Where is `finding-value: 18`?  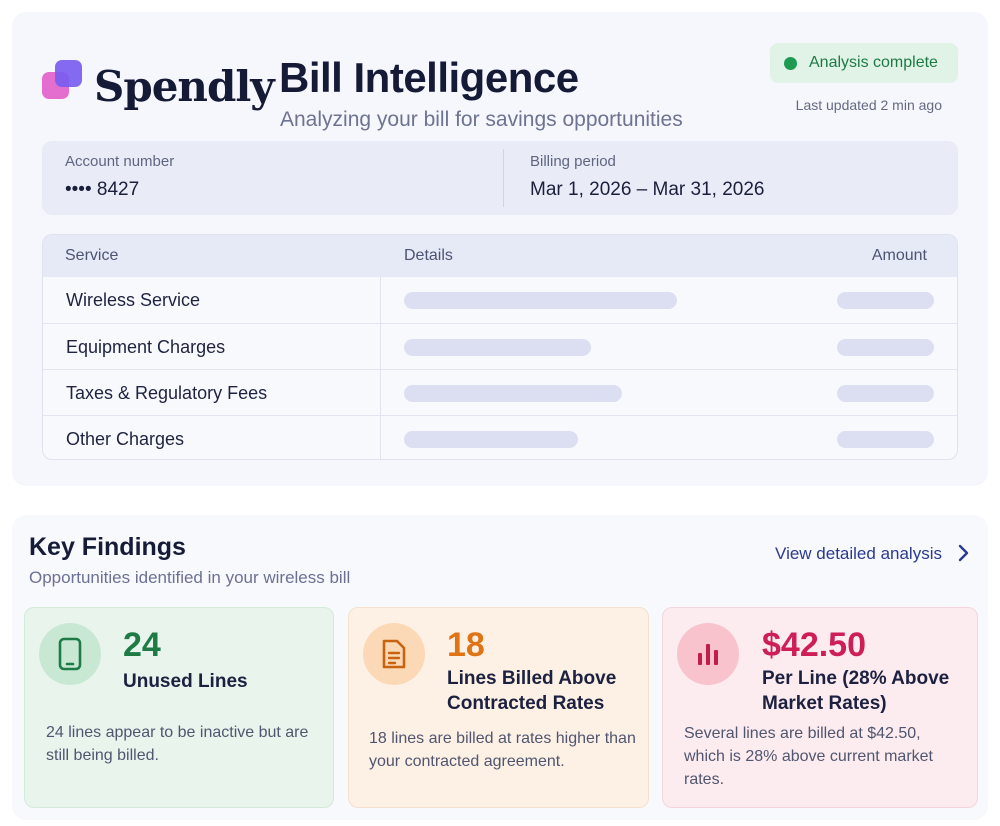 finding-value: 18 is located at coordinates (466, 645).